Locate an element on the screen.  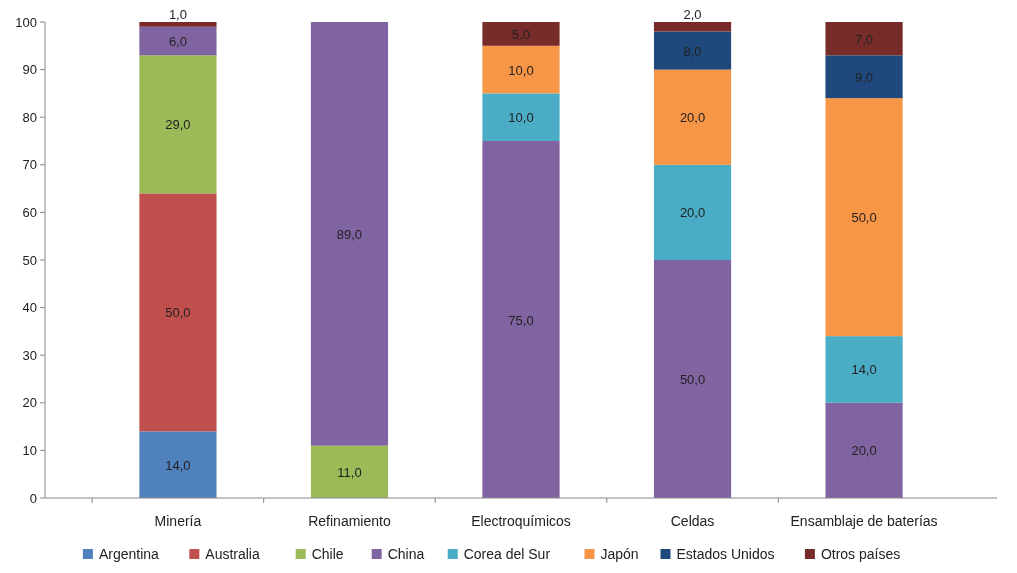
data-label: 11,0 is located at coordinates (349, 472).